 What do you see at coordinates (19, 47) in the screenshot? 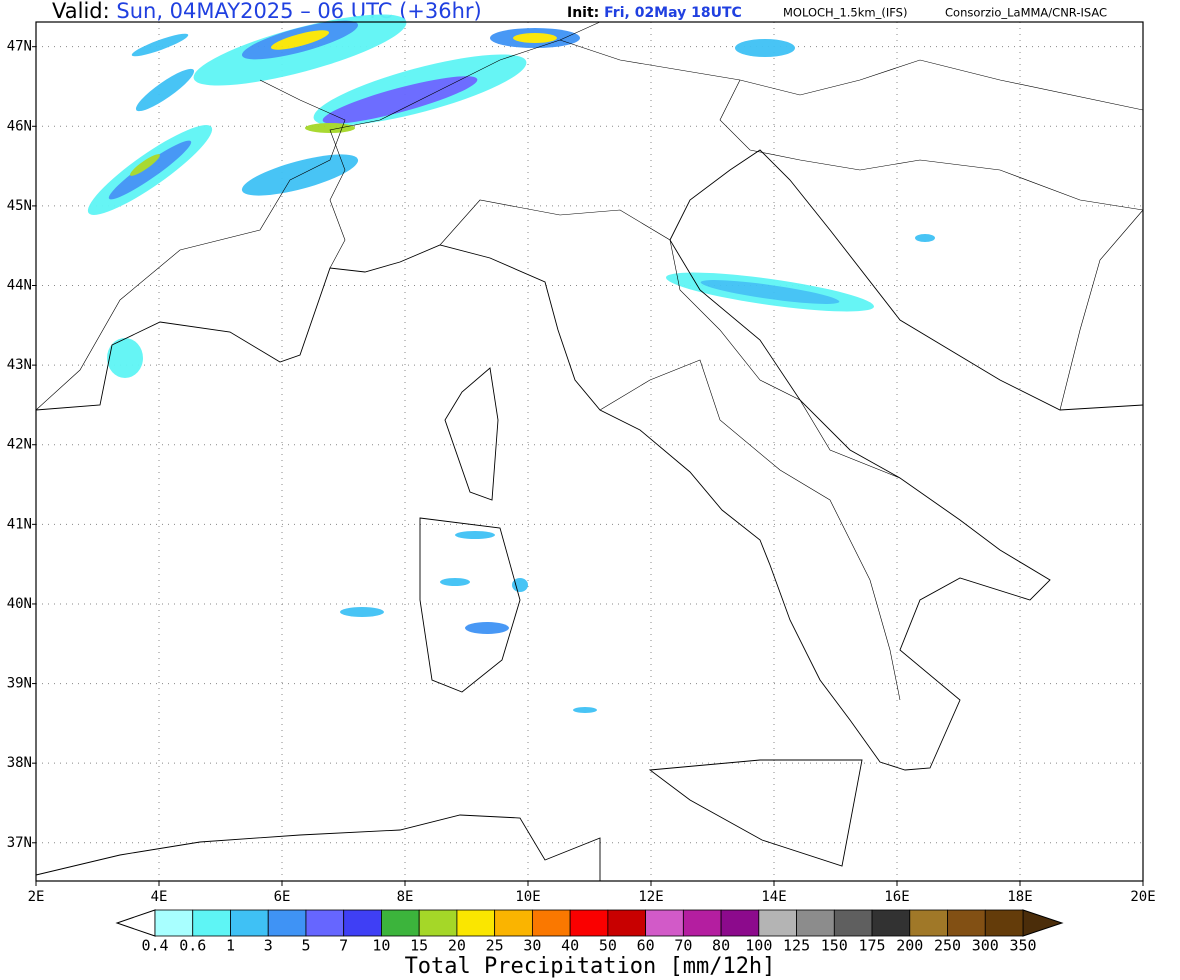
I see `y-tick-label: 47N` at bounding box center [19, 47].